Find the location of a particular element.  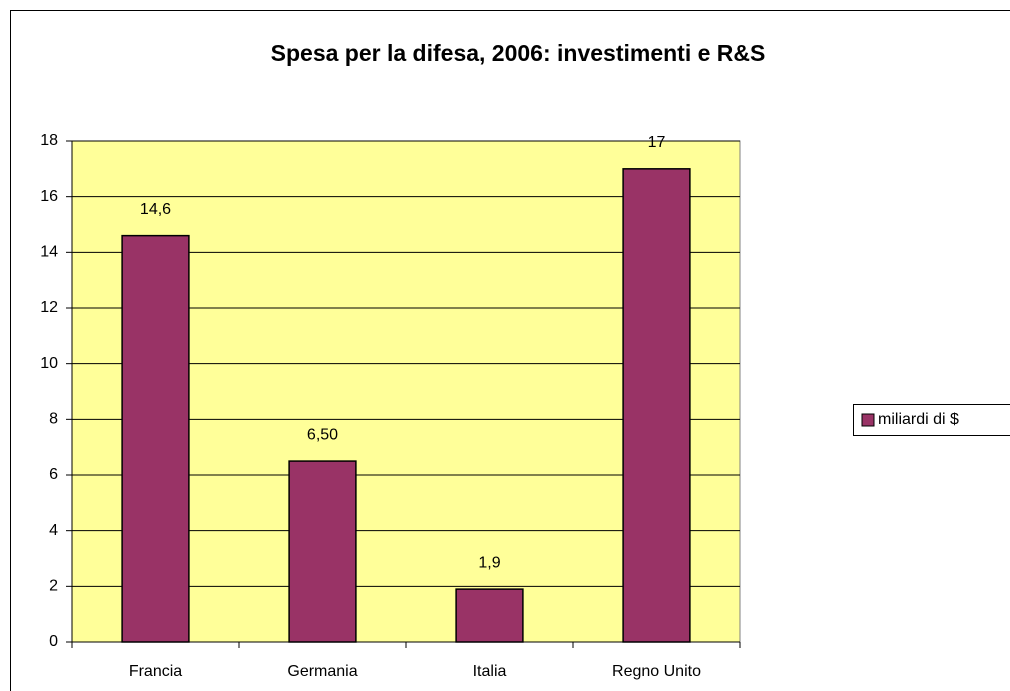

data-label: 1,9 is located at coordinates (489, 562).